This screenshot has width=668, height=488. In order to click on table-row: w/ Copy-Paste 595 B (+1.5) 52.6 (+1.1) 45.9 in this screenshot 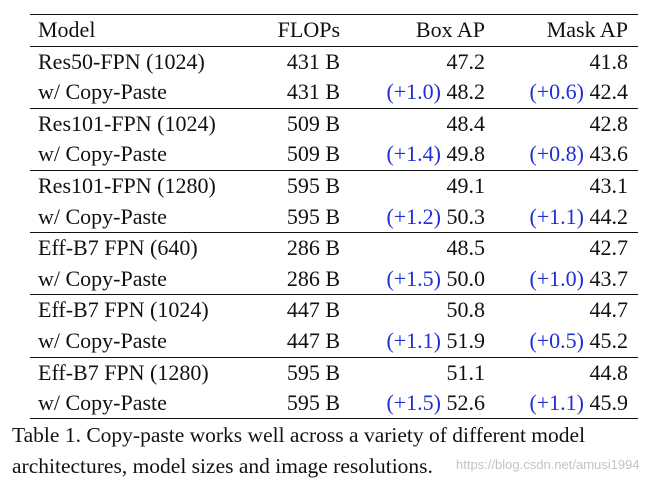, I will do `click(334, 403)`.